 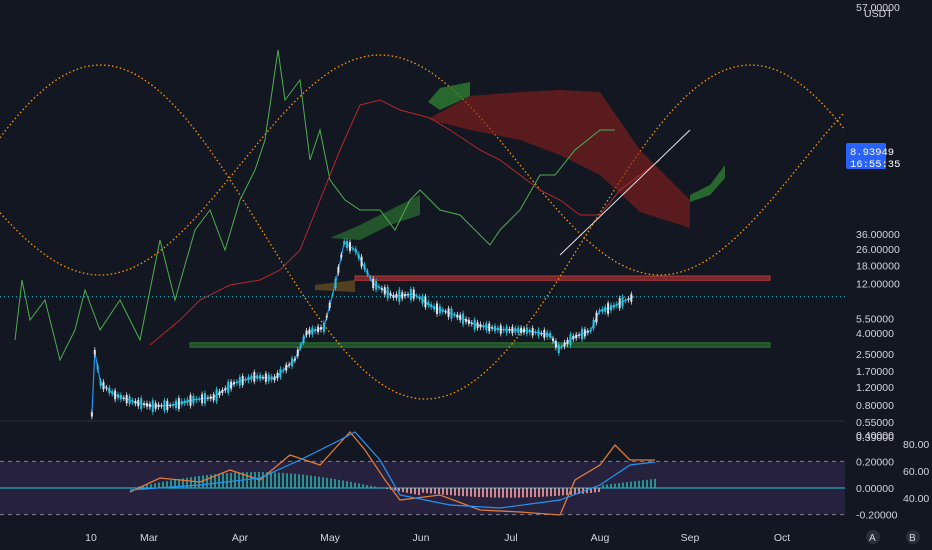 I want to click on support-zone, so click(x=480, y=345).